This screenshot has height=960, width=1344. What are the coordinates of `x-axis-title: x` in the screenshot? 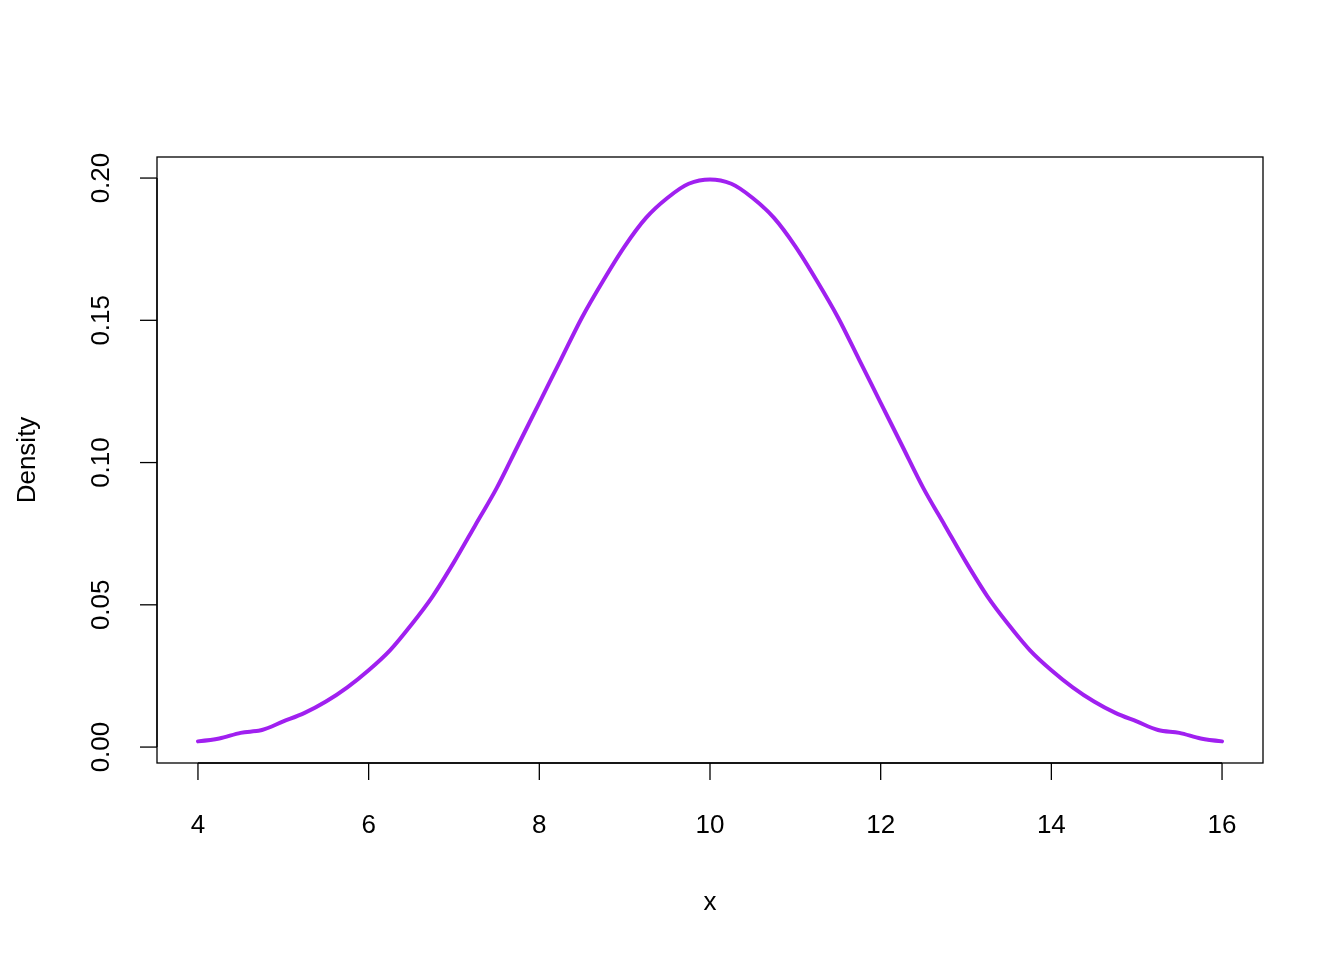 It's located at (710, 901).